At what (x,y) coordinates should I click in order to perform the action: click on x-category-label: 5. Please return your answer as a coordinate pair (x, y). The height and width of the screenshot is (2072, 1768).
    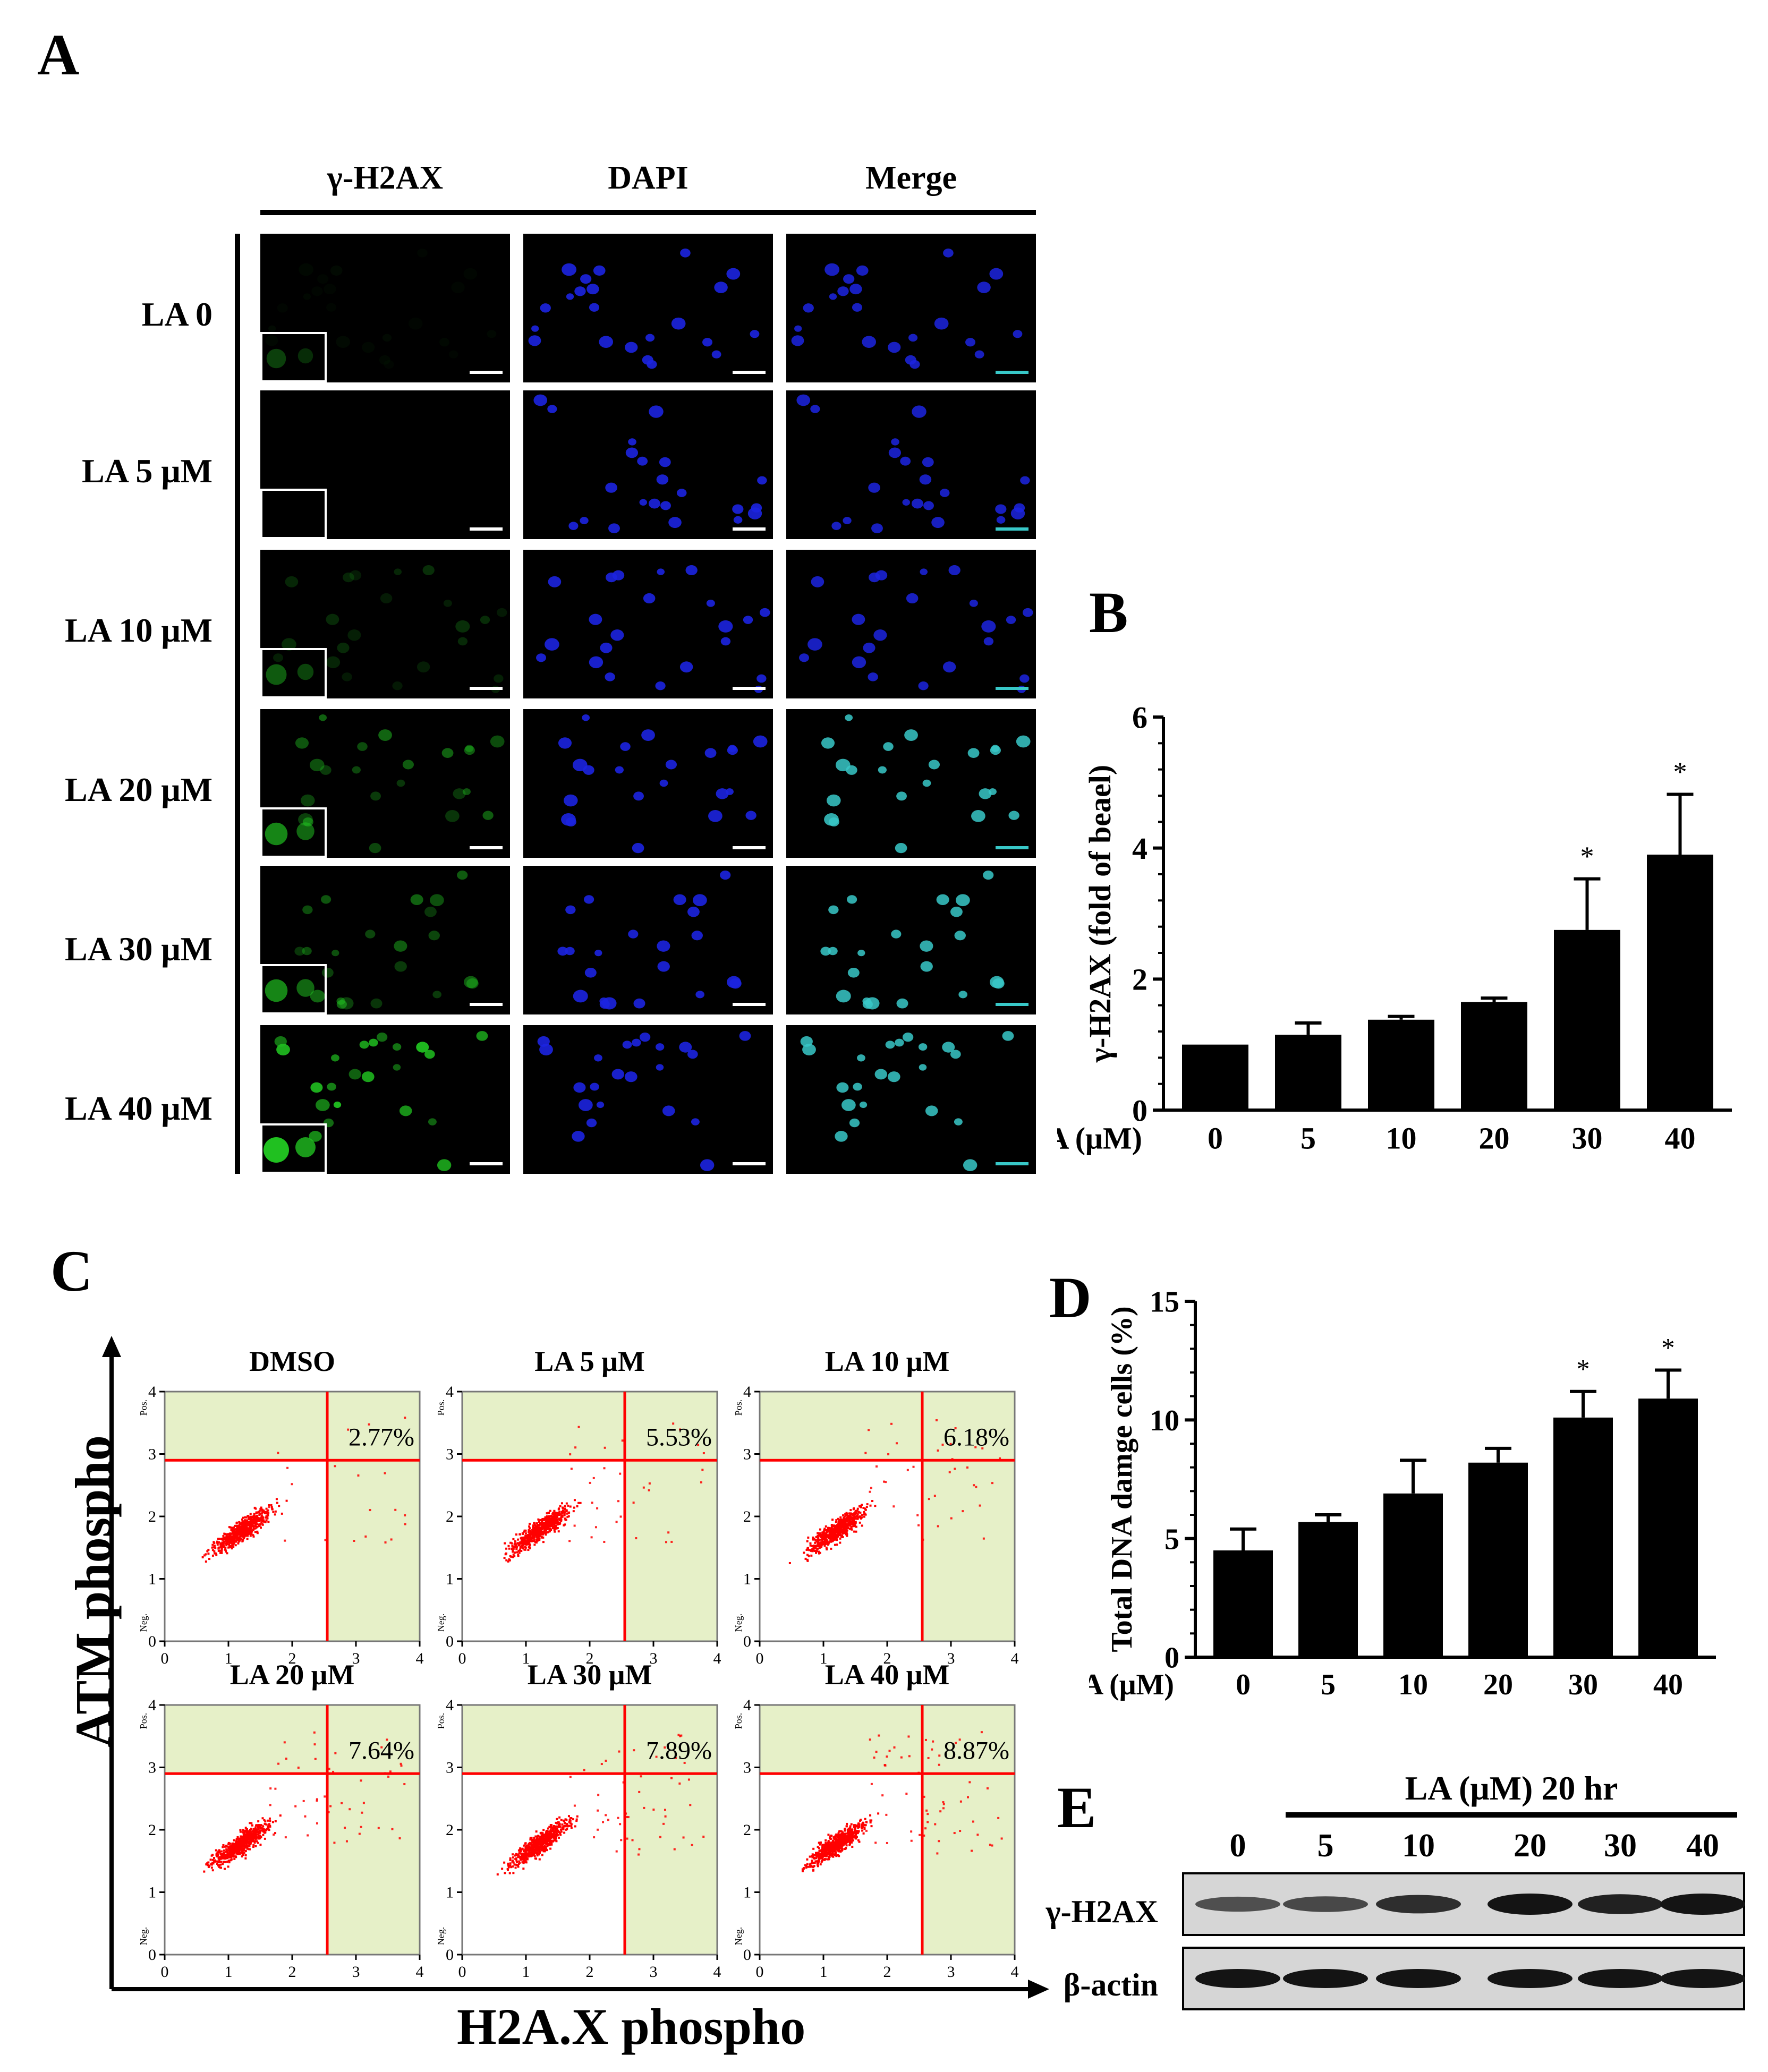
    Looking at the image, I should click on (1308, 1138).